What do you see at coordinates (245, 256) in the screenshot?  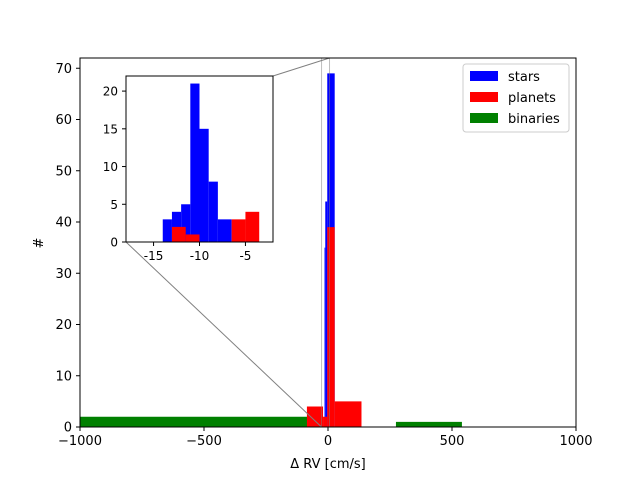 I see `inset-x-tick-label: -5` at bounding box center [245, 256].